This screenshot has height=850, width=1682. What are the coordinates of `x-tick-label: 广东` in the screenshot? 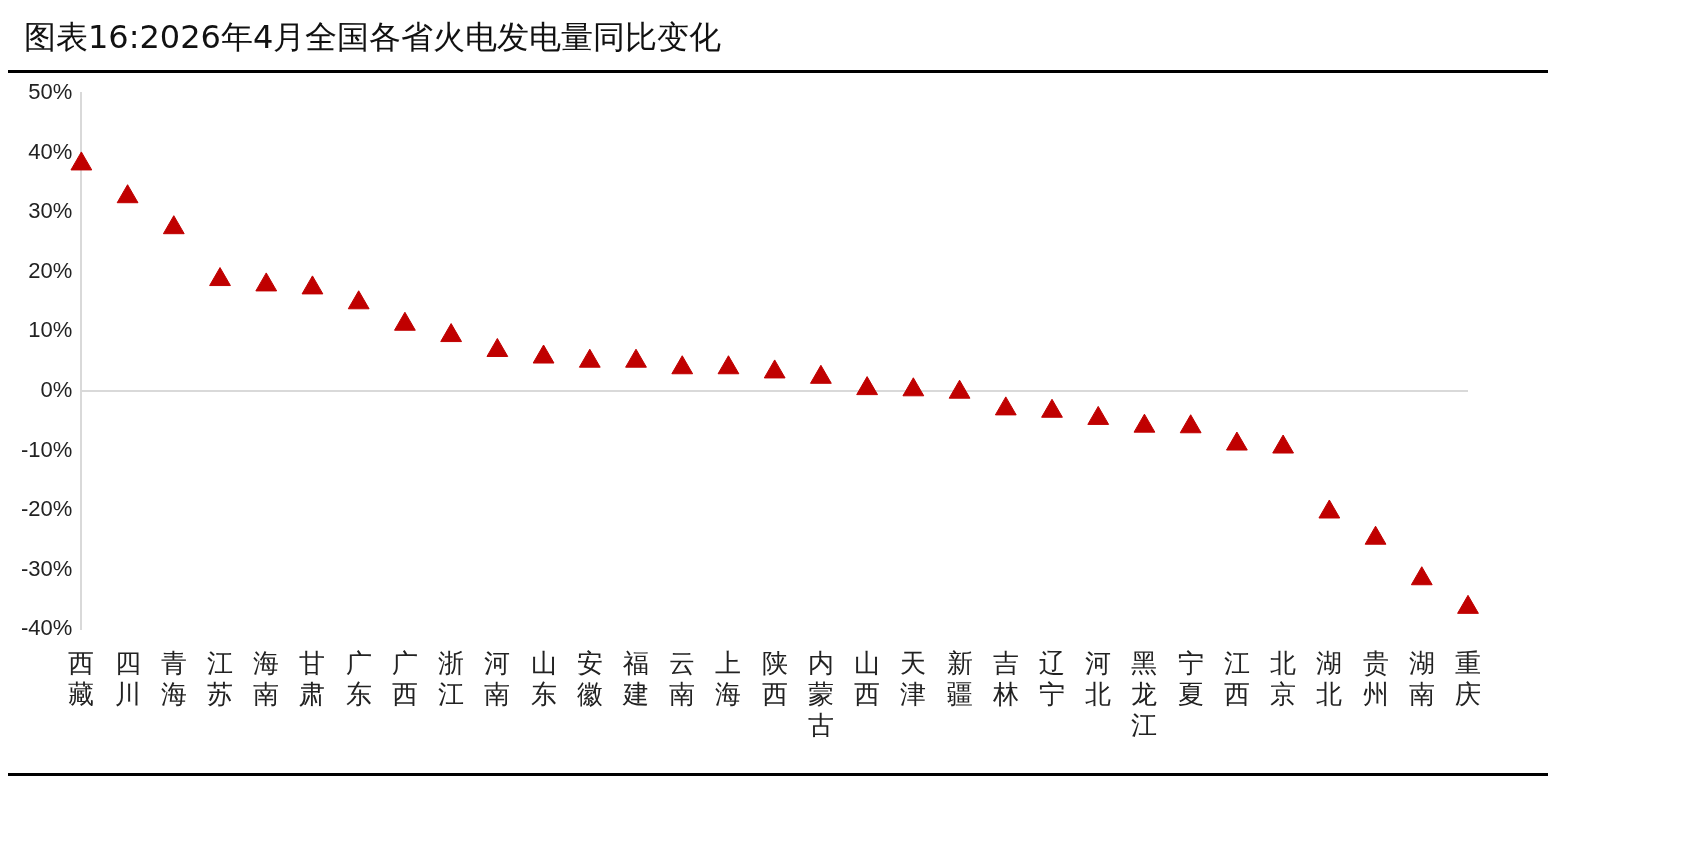 It's located at (358, 678).